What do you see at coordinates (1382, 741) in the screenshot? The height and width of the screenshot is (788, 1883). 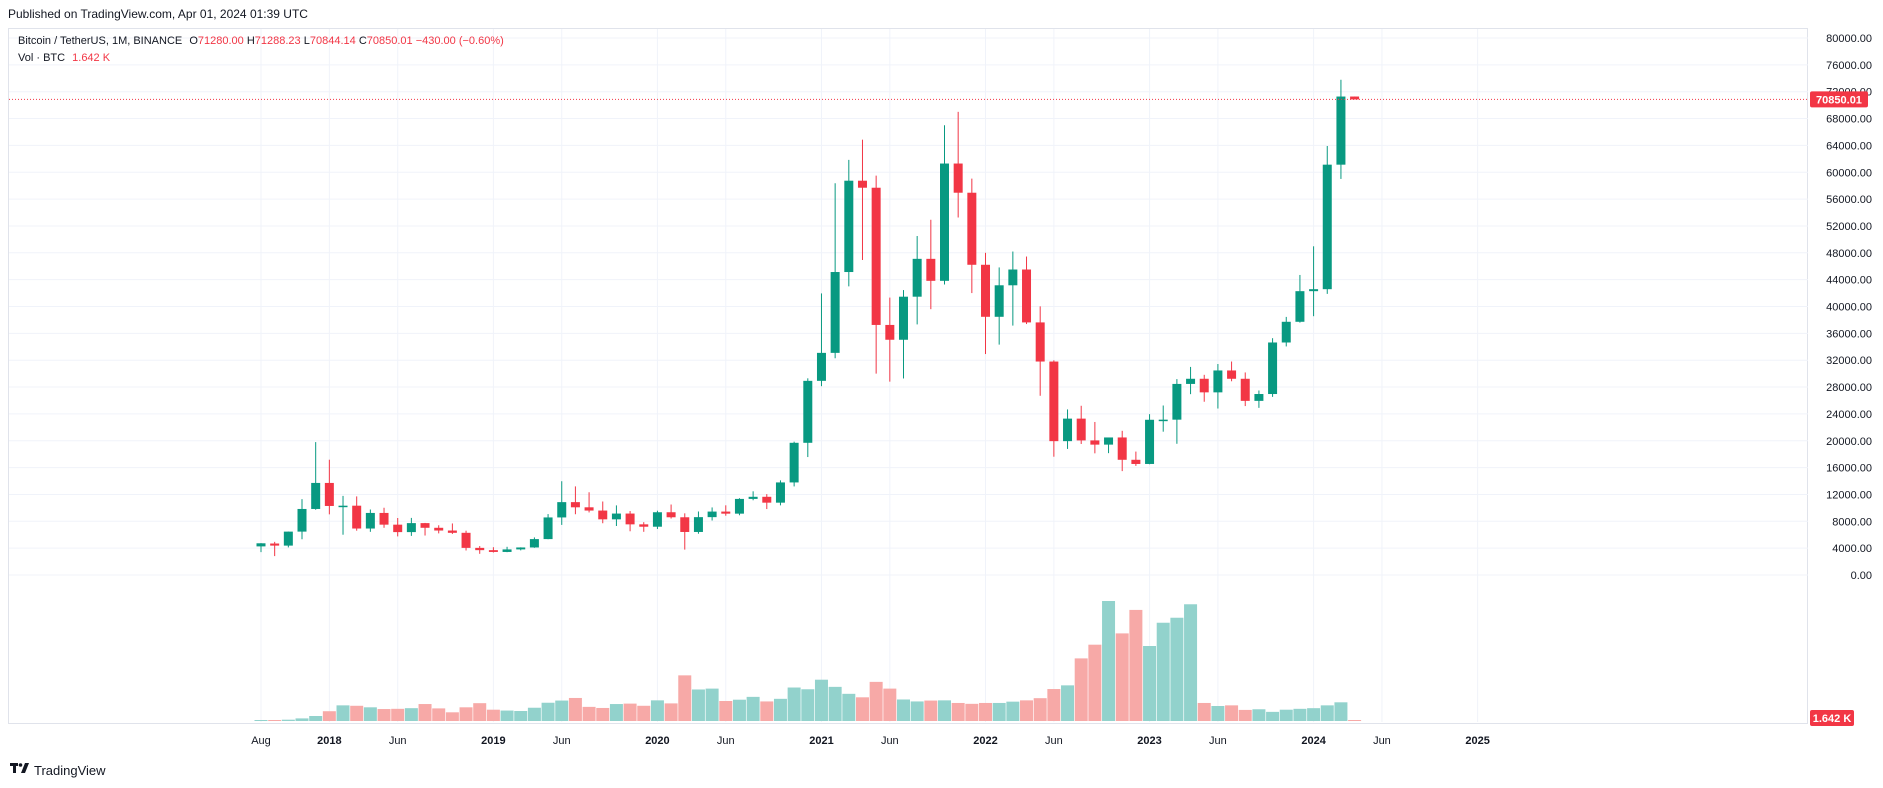 I see `x-tick-label: Jun` at bounding box center [1382, 741].